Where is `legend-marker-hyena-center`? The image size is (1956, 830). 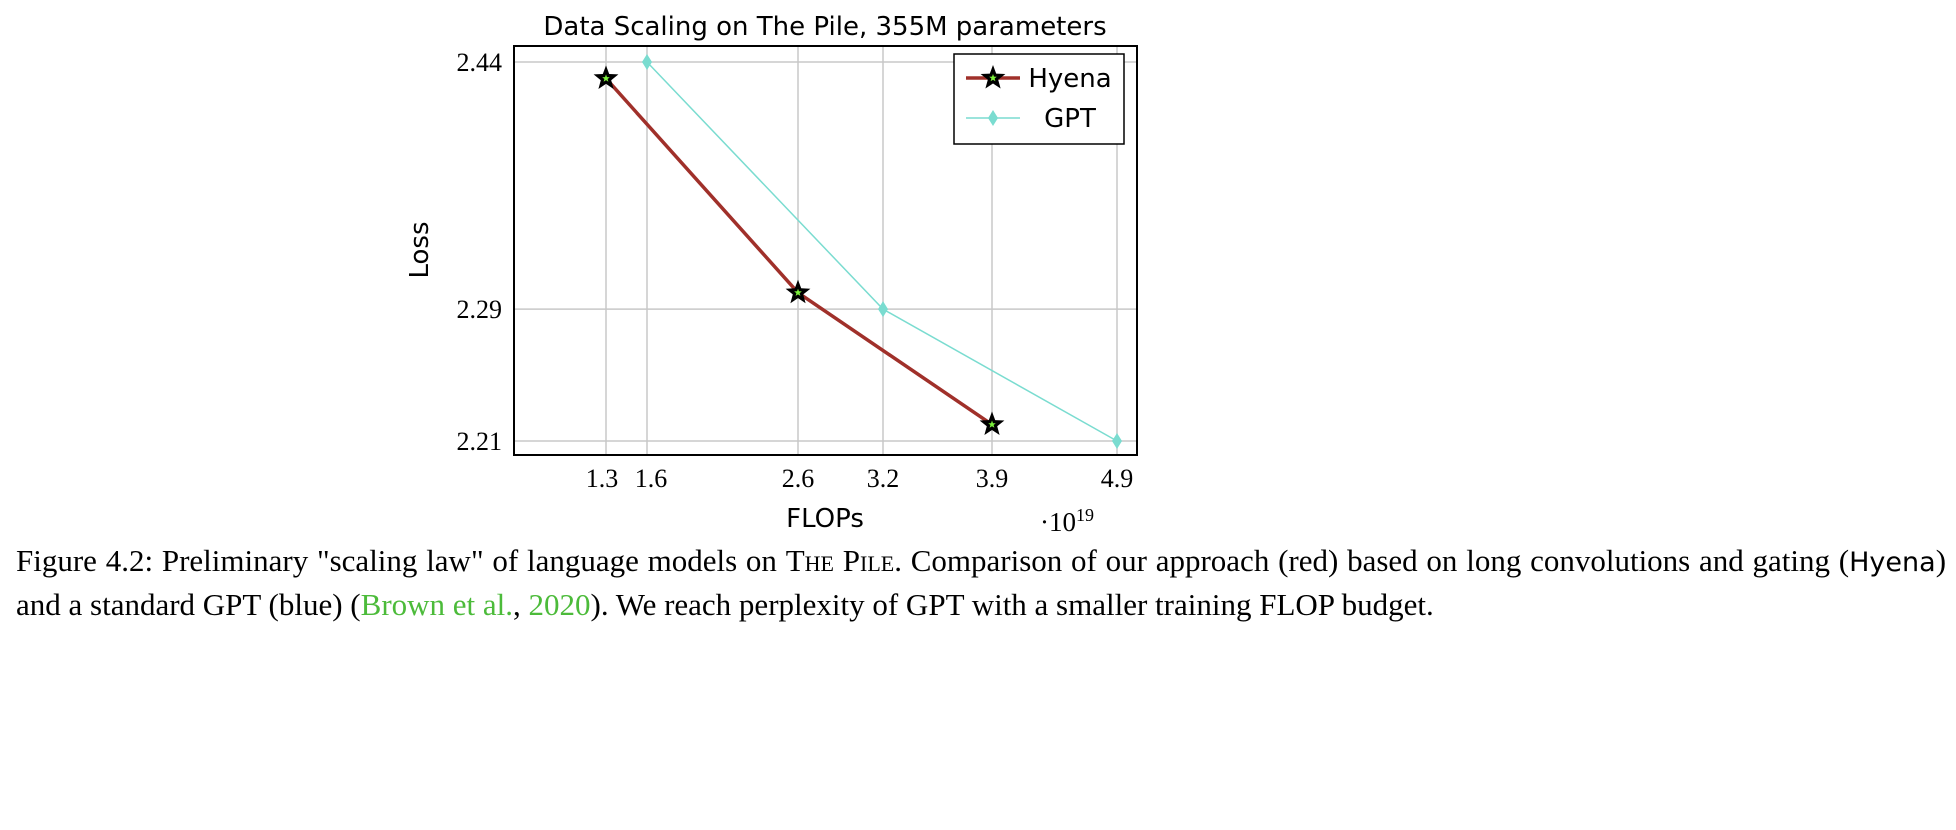 legend-marker-hyena-center is located at coordinates (993, 78).